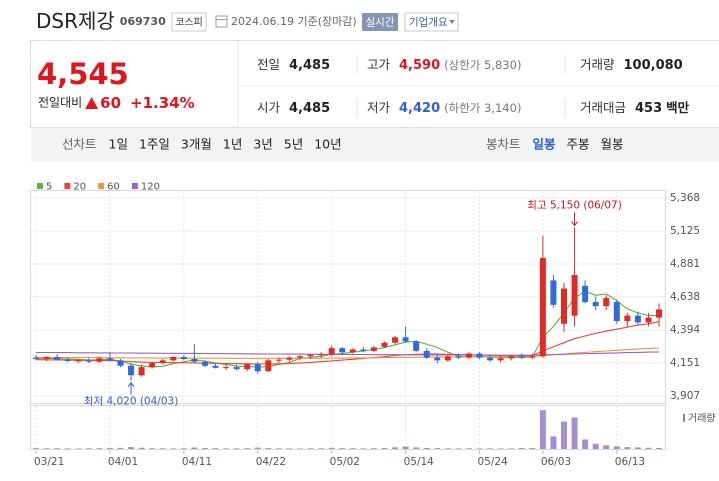 This screenshot has height=481, width=719. I want to click on legend: 5 20 60 120, so click(98, 187).